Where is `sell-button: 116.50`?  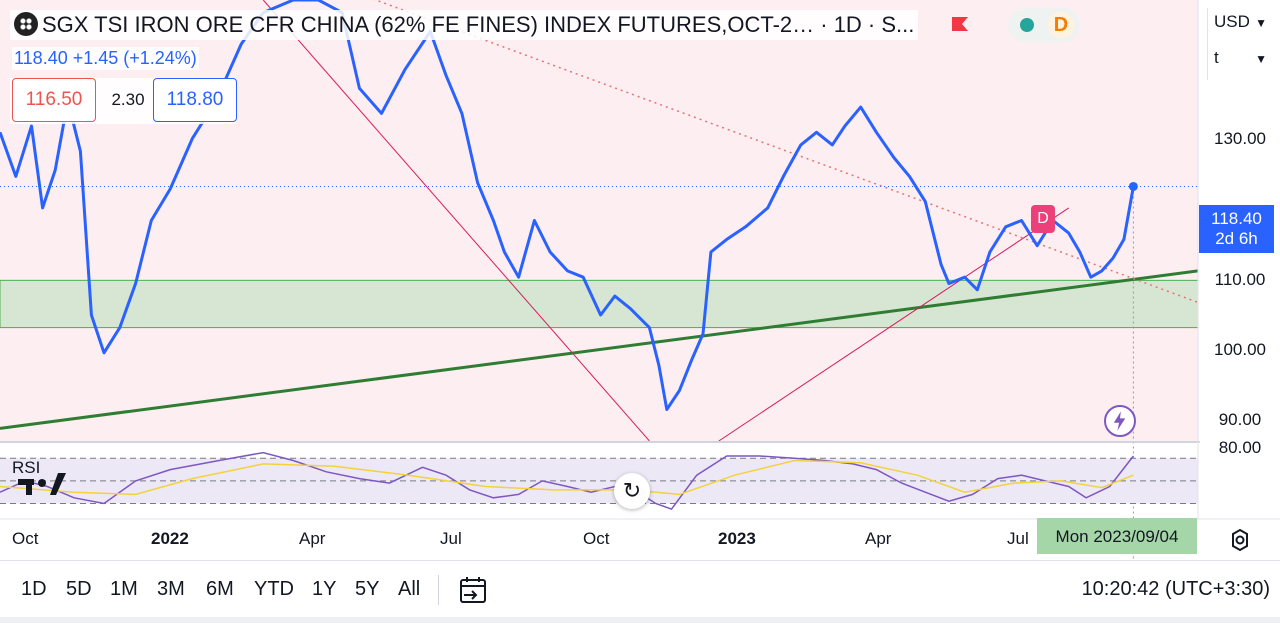
sell-button: 116.50 is located at coordinates (54, 100).